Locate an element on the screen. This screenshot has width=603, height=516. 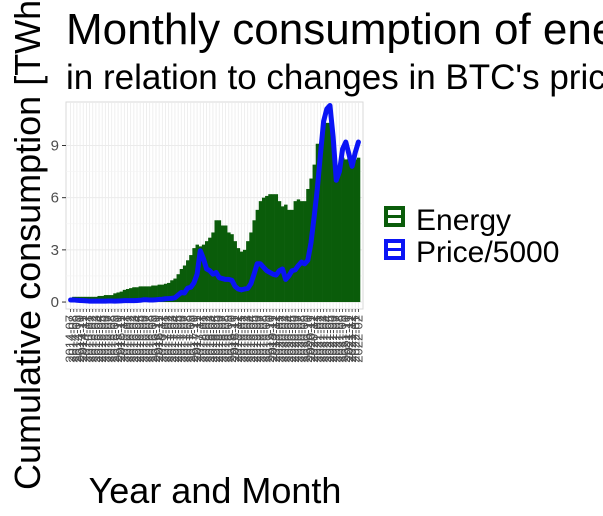
x-tick-label: 2016-01 is located at coordinates (127, 339).